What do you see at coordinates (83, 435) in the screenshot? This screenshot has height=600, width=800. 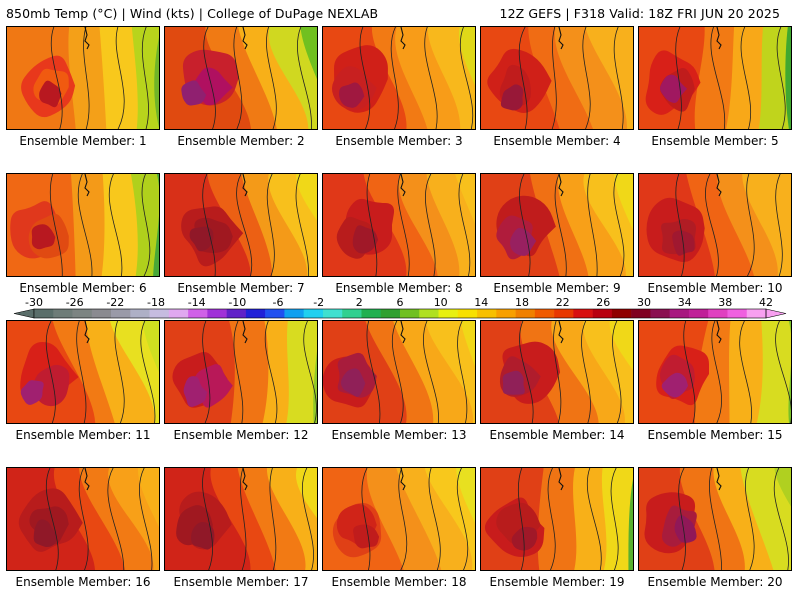 I see `ensemble-member-caption: Ensemble Member: 11` at bounding box center [83, 435].